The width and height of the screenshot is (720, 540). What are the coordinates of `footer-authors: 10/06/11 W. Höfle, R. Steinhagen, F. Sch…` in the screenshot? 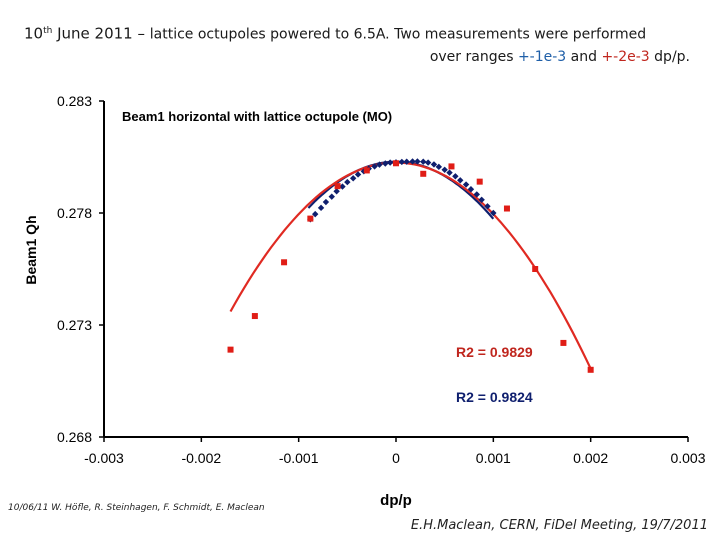 It's located at (136, 508).